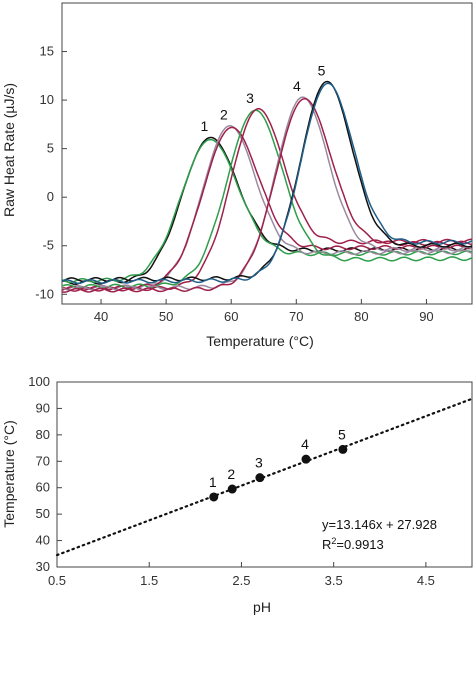  I want to click on ph-y-tick-label: 80, so click(43, 434).